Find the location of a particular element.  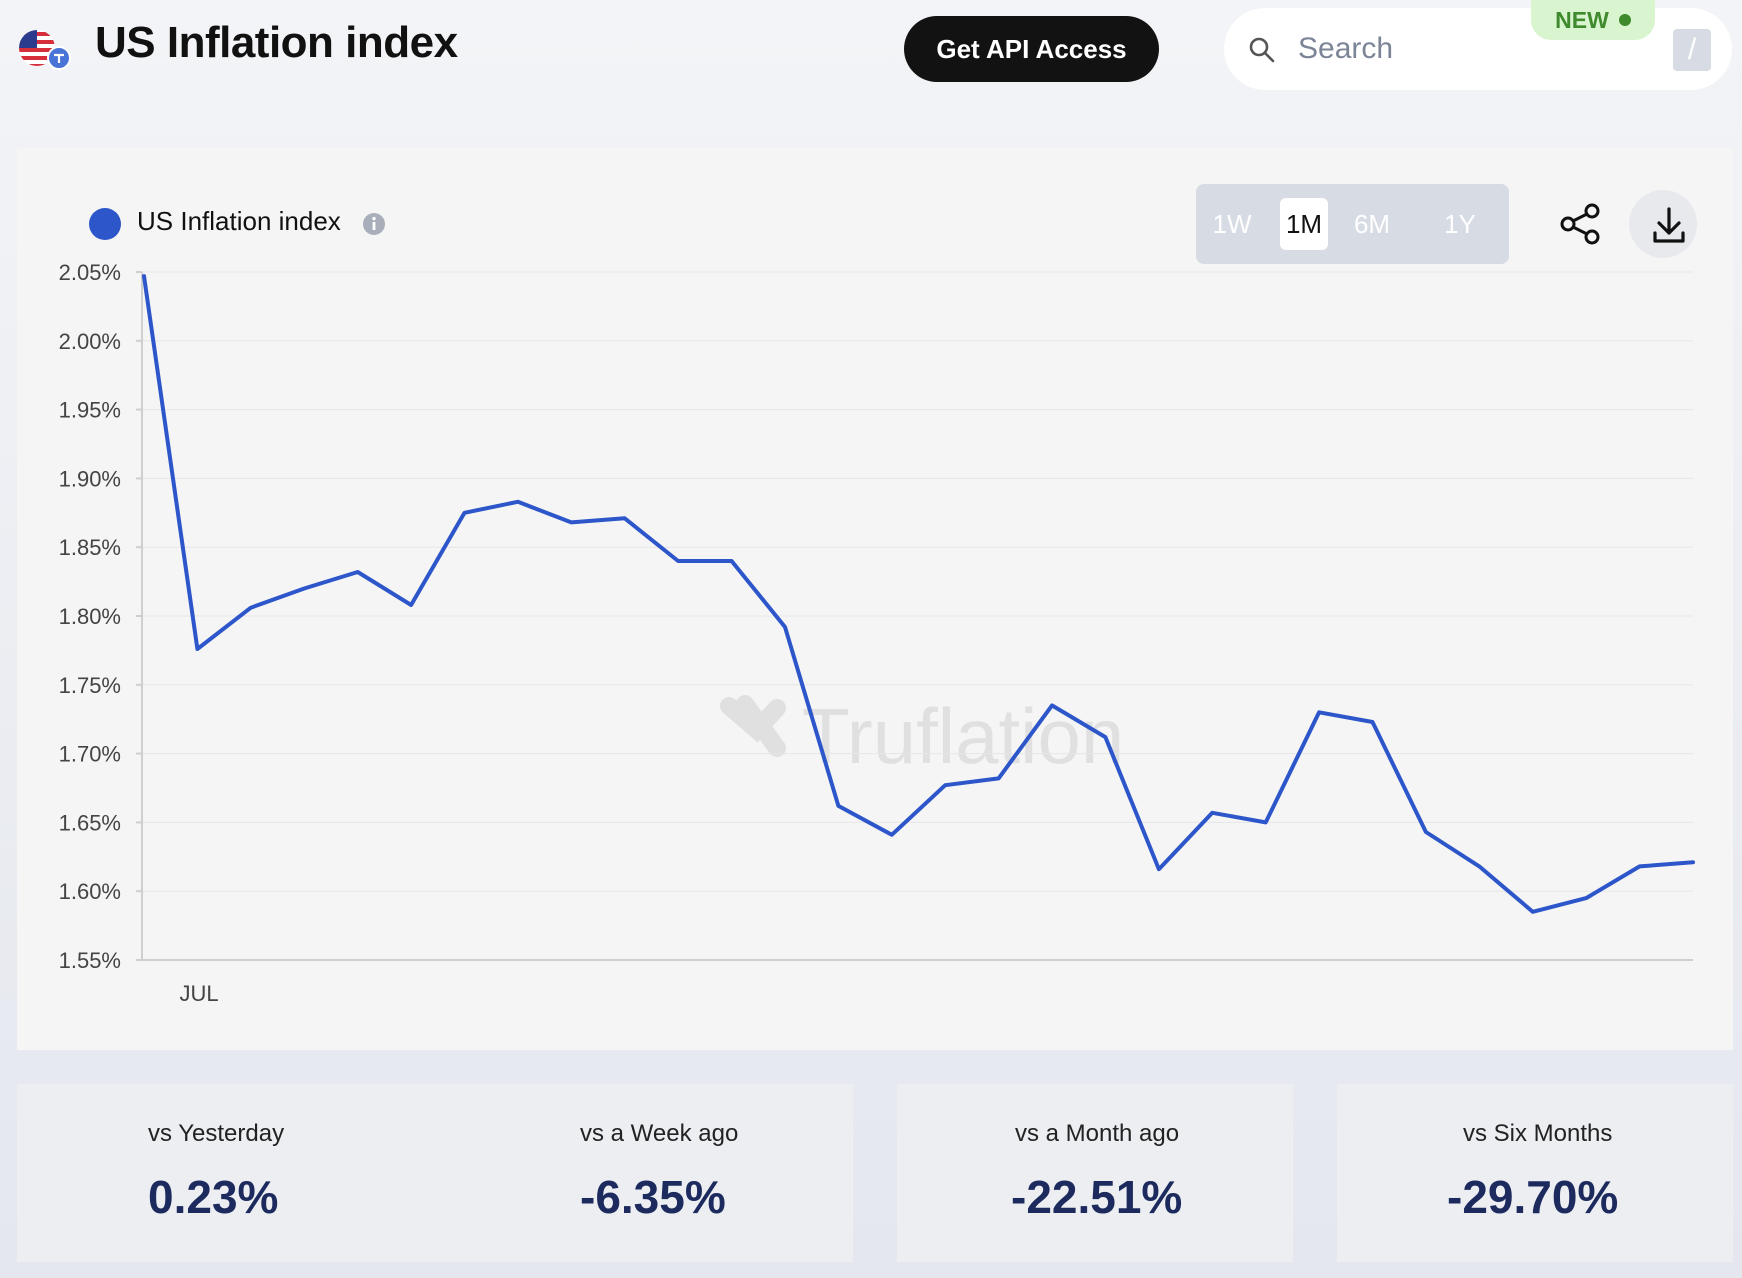

y-tick-label: 1.95% is located at coordinates (90, 410).